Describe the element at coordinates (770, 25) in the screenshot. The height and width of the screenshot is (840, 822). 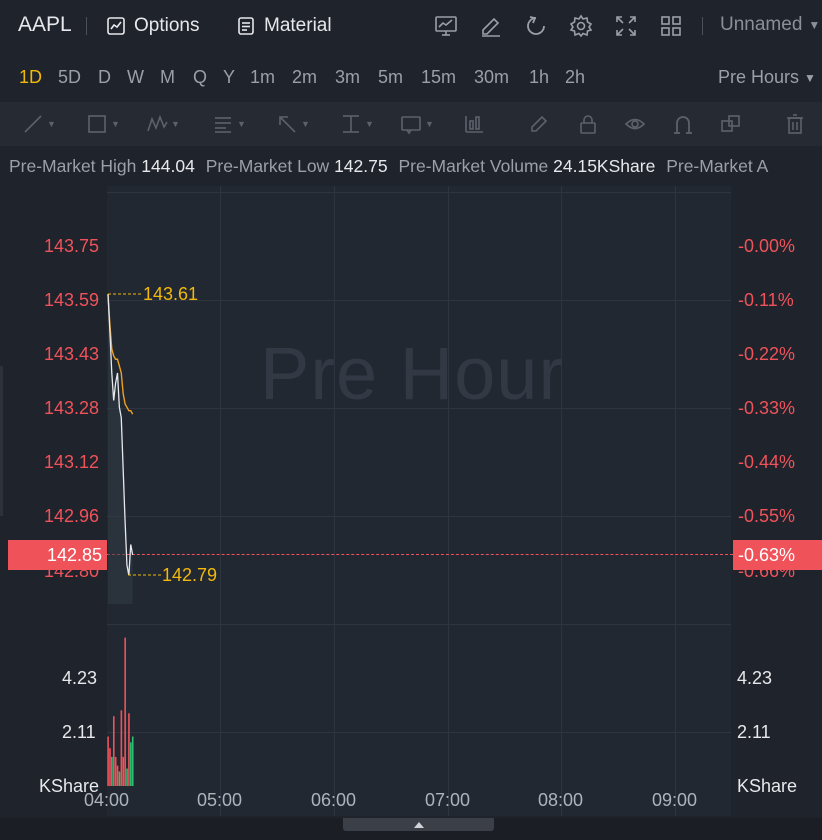
I see `layout-select: Unnamed ▼` at that location.